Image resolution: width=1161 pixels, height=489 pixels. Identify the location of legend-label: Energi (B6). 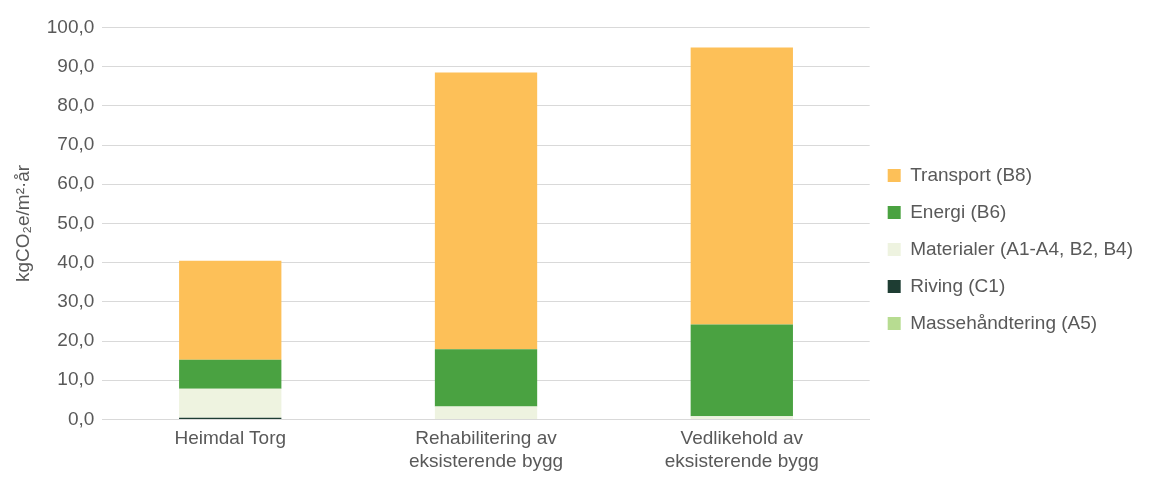
(958, 211).